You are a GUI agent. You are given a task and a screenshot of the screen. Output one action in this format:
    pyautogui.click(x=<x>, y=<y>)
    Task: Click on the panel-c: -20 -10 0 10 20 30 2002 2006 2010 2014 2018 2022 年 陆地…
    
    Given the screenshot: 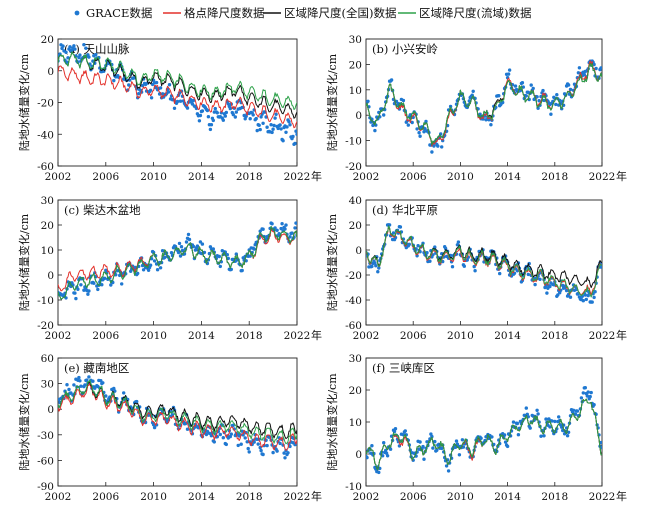 What is the action you would take?
    pyautogui.click(x=169, y=268)
    